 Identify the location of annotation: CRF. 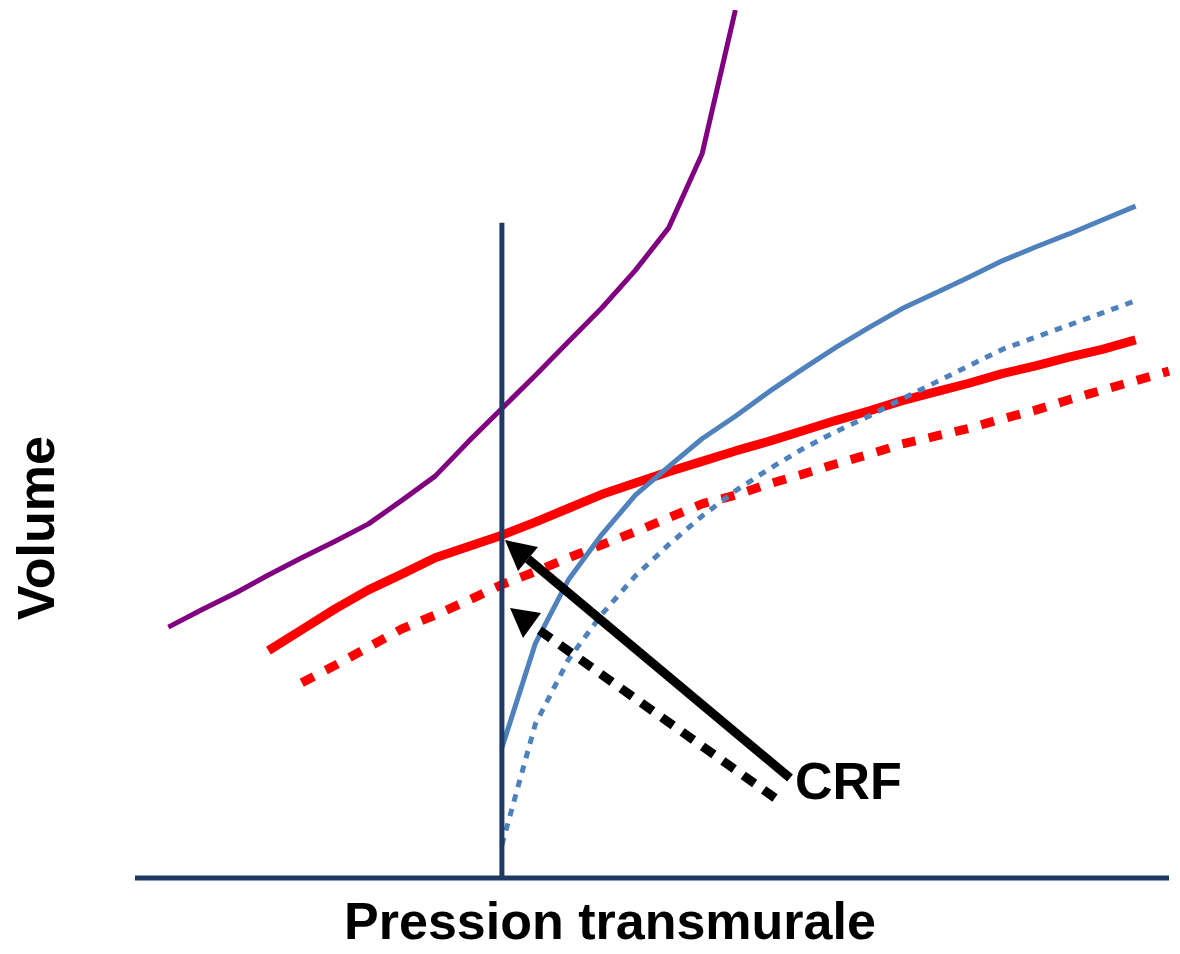
(848, 781).